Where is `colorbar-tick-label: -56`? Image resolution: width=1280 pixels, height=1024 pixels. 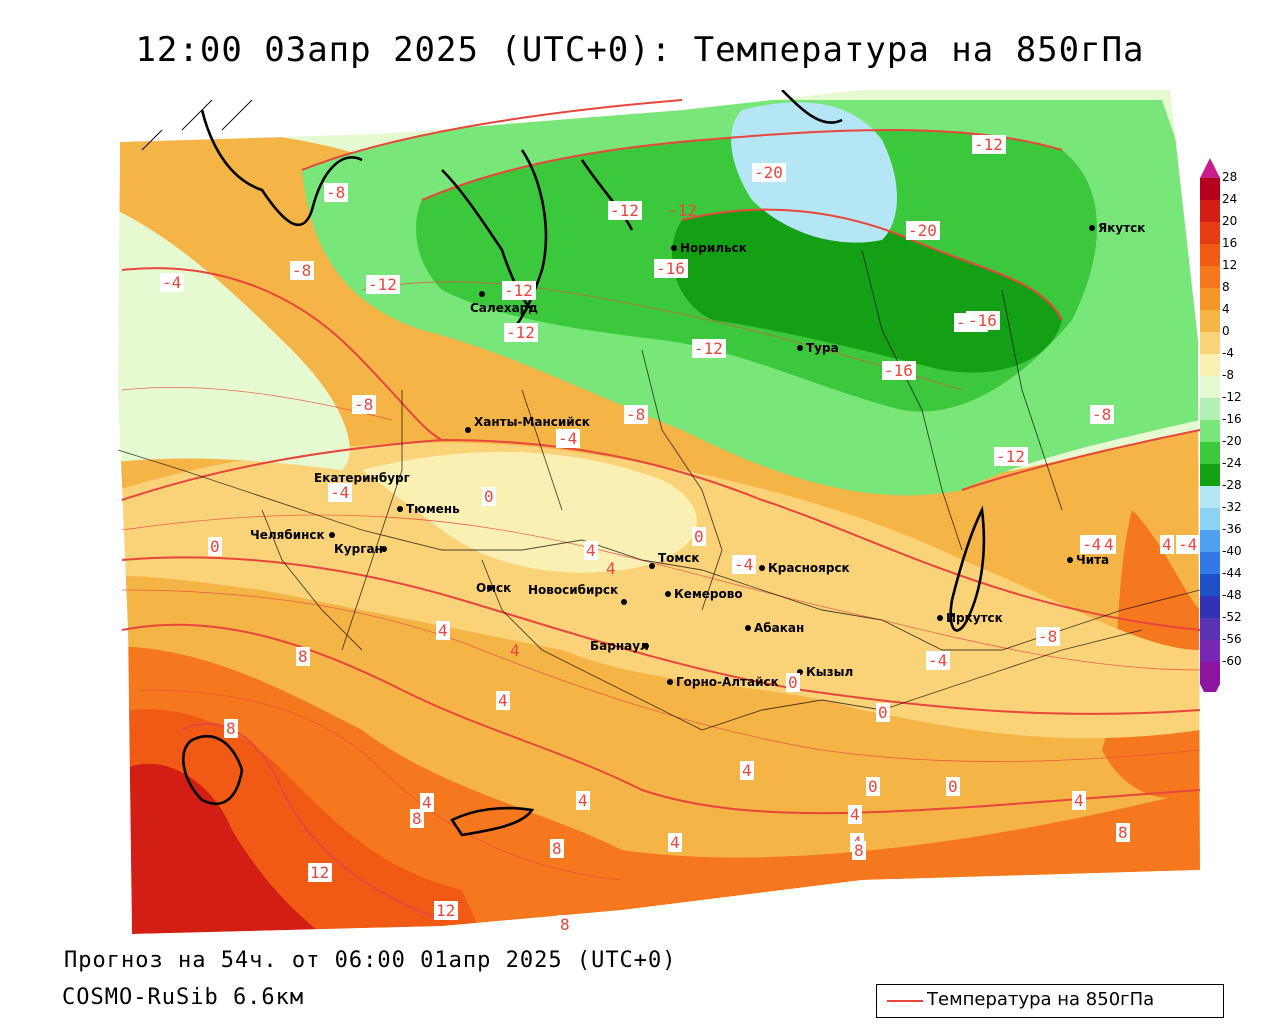
colorbar-tick-label: -56 is located at coordinates (1232, 639).